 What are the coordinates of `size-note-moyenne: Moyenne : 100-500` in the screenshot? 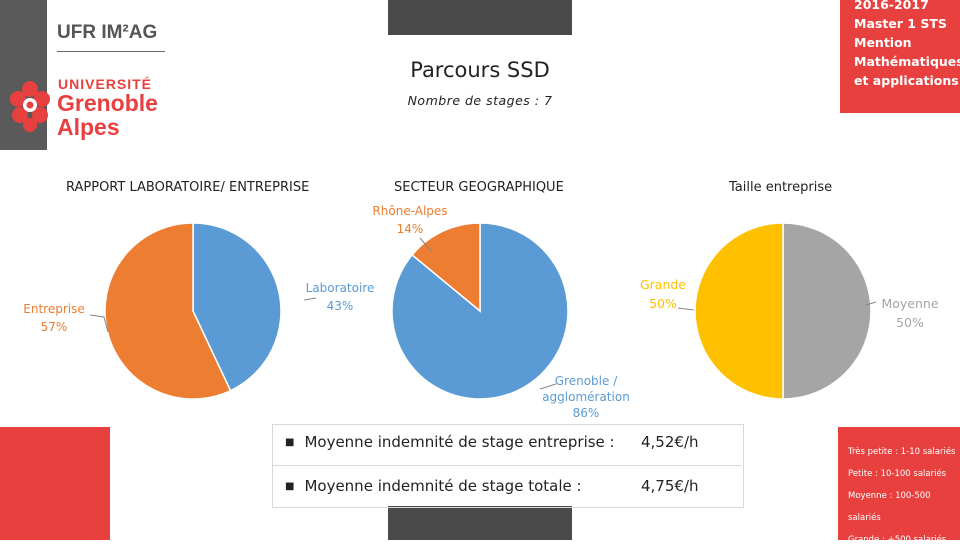 It's located at (889, 496).